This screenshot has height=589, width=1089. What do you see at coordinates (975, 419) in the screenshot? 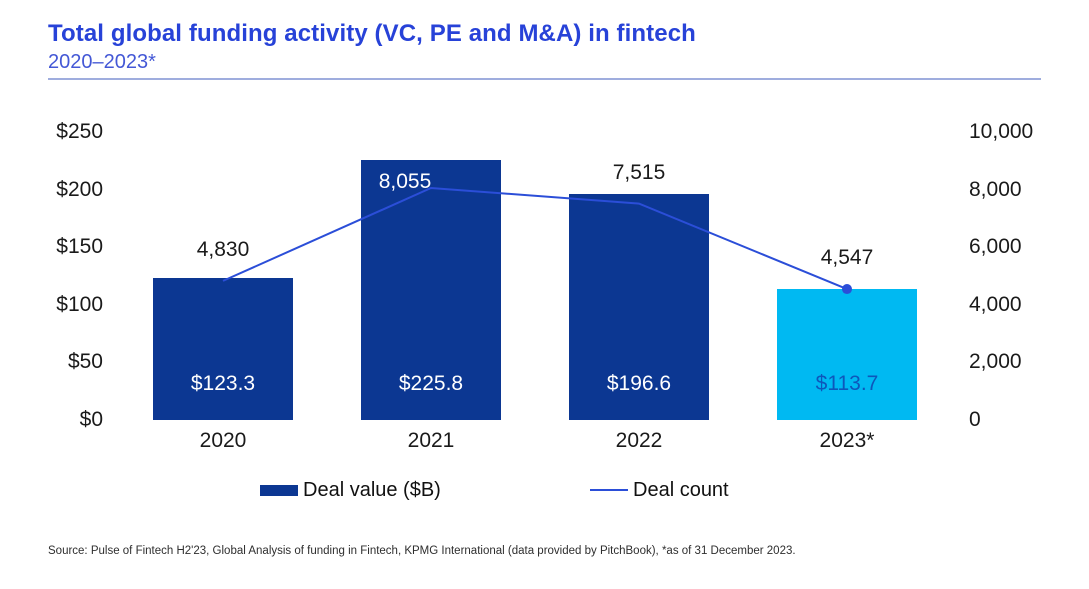
I see `right-axis-tick-label: 0` at bounding box center [975, 419].